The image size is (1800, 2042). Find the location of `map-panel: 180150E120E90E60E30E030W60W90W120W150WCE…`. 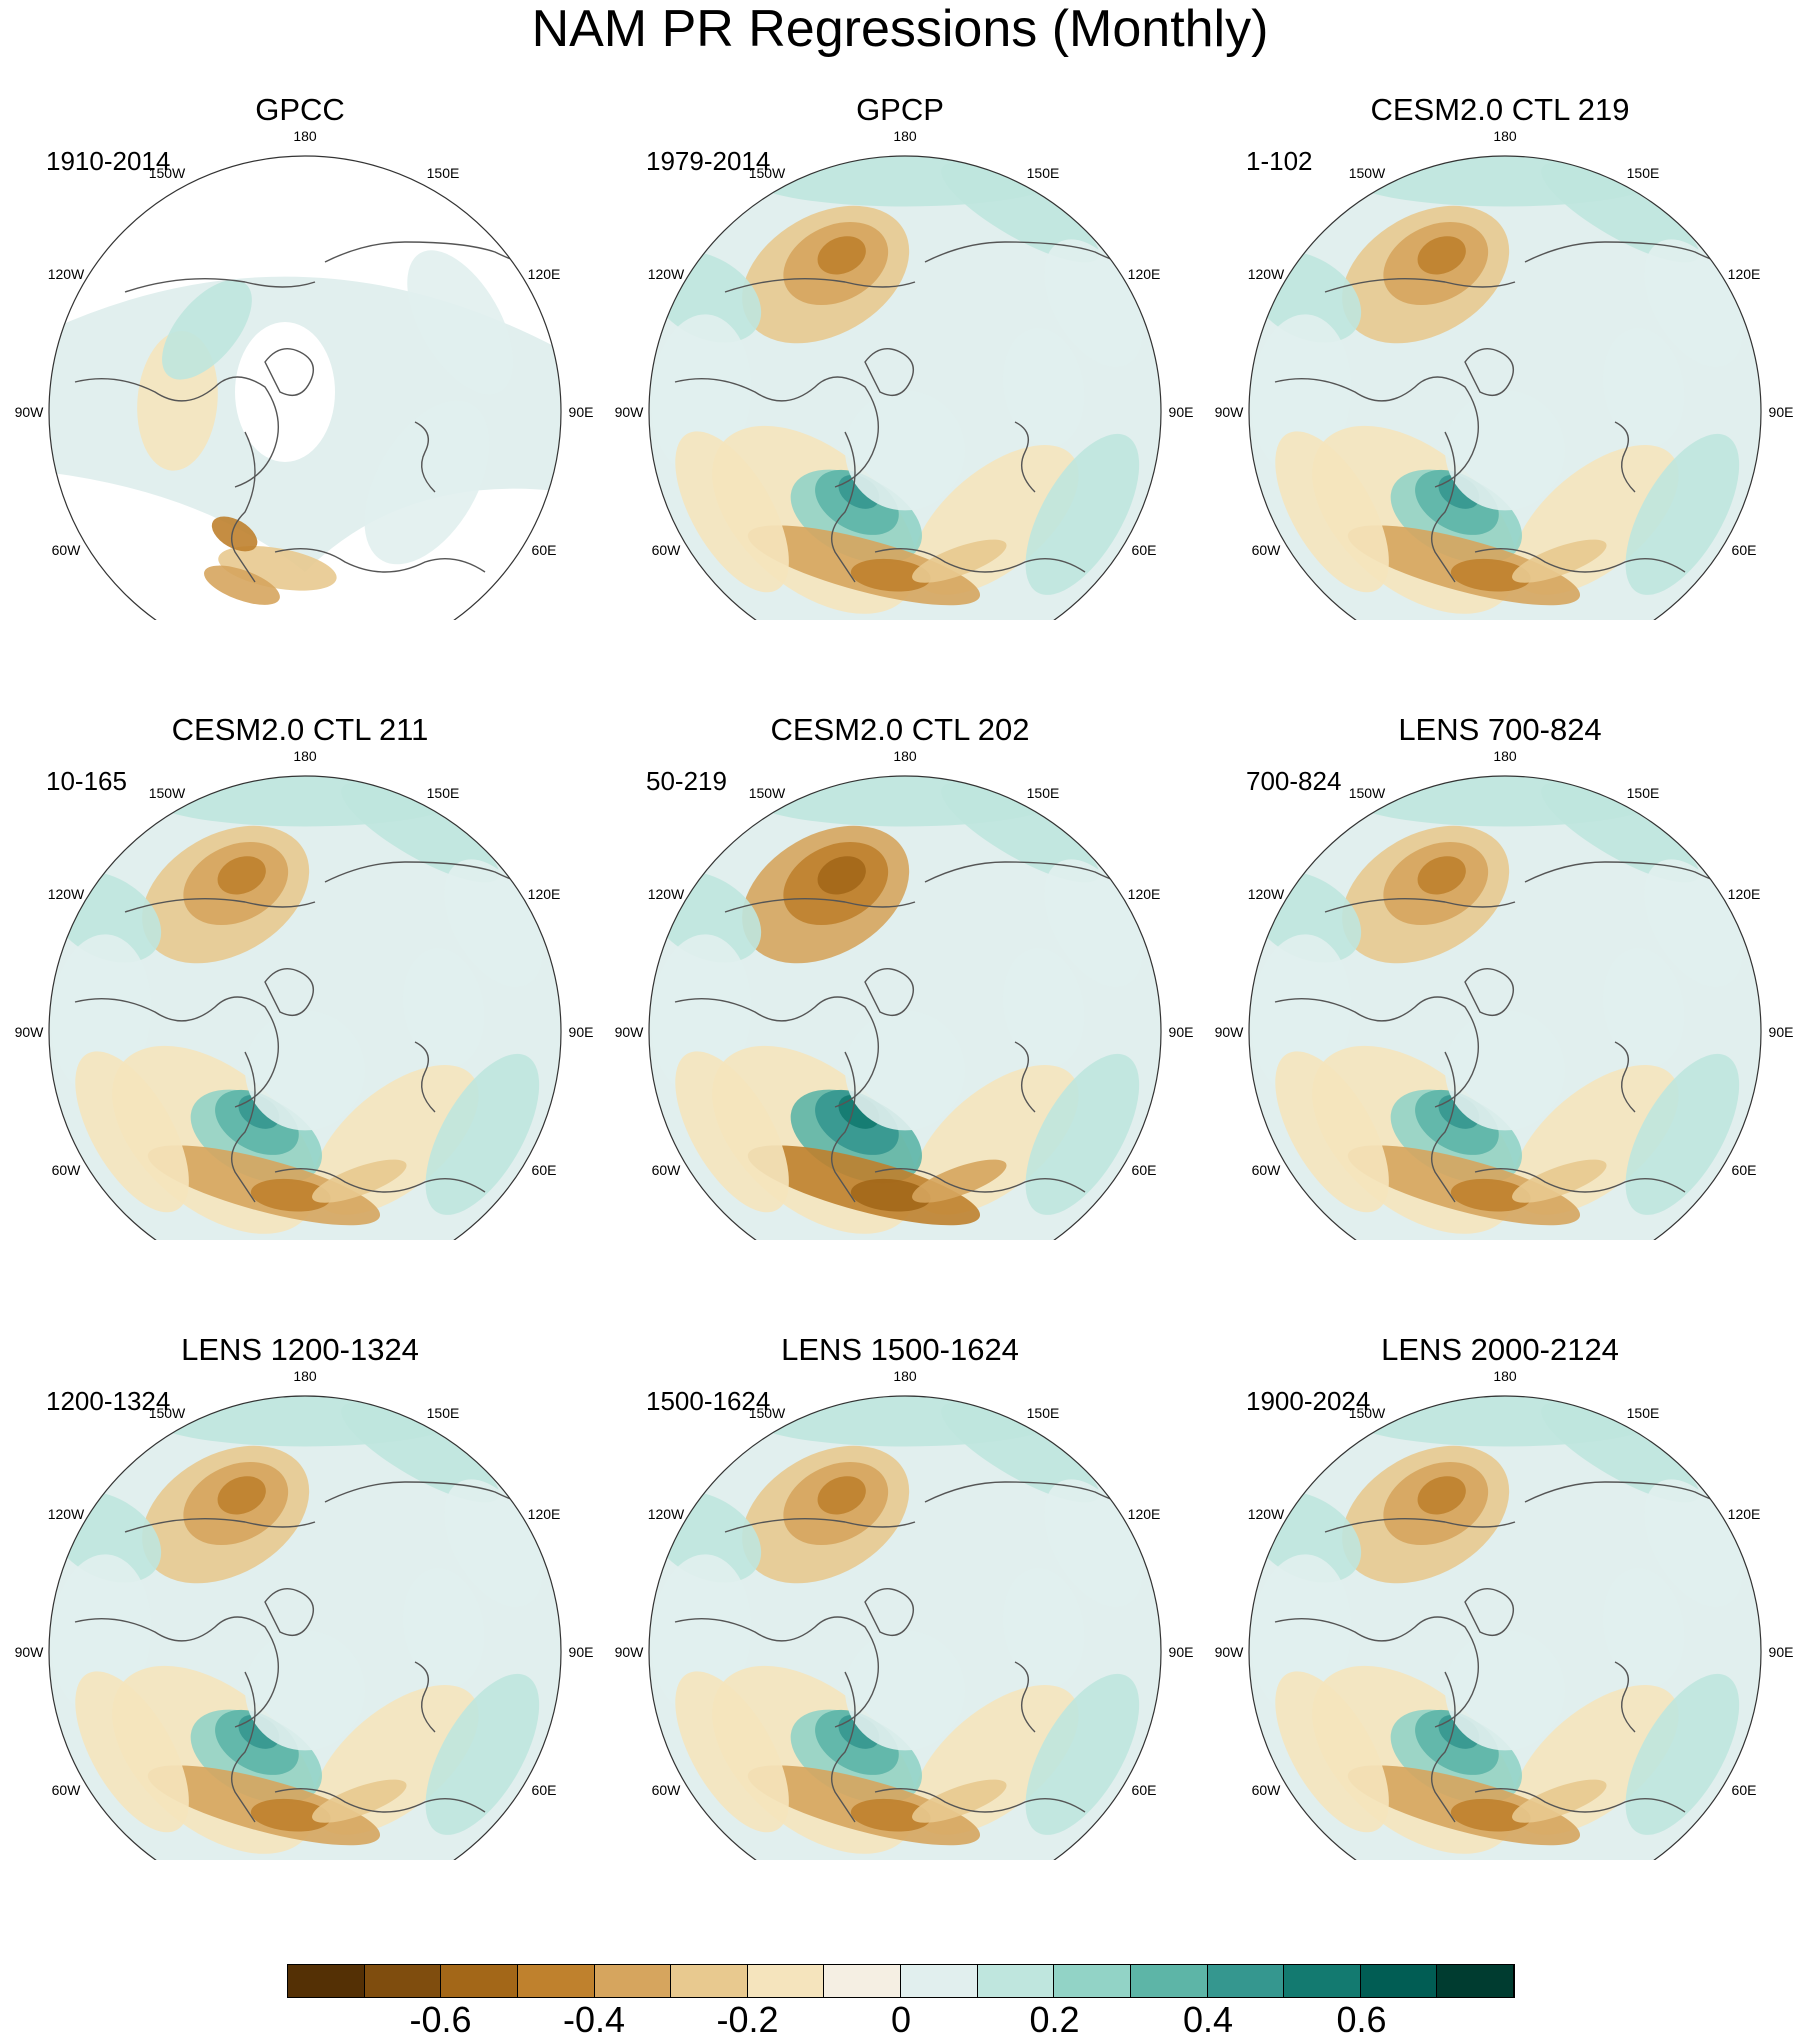

map-panel: 180150E120E90E60E30E030W60W90W120W150WCE… is located at coordinates (900, 930).